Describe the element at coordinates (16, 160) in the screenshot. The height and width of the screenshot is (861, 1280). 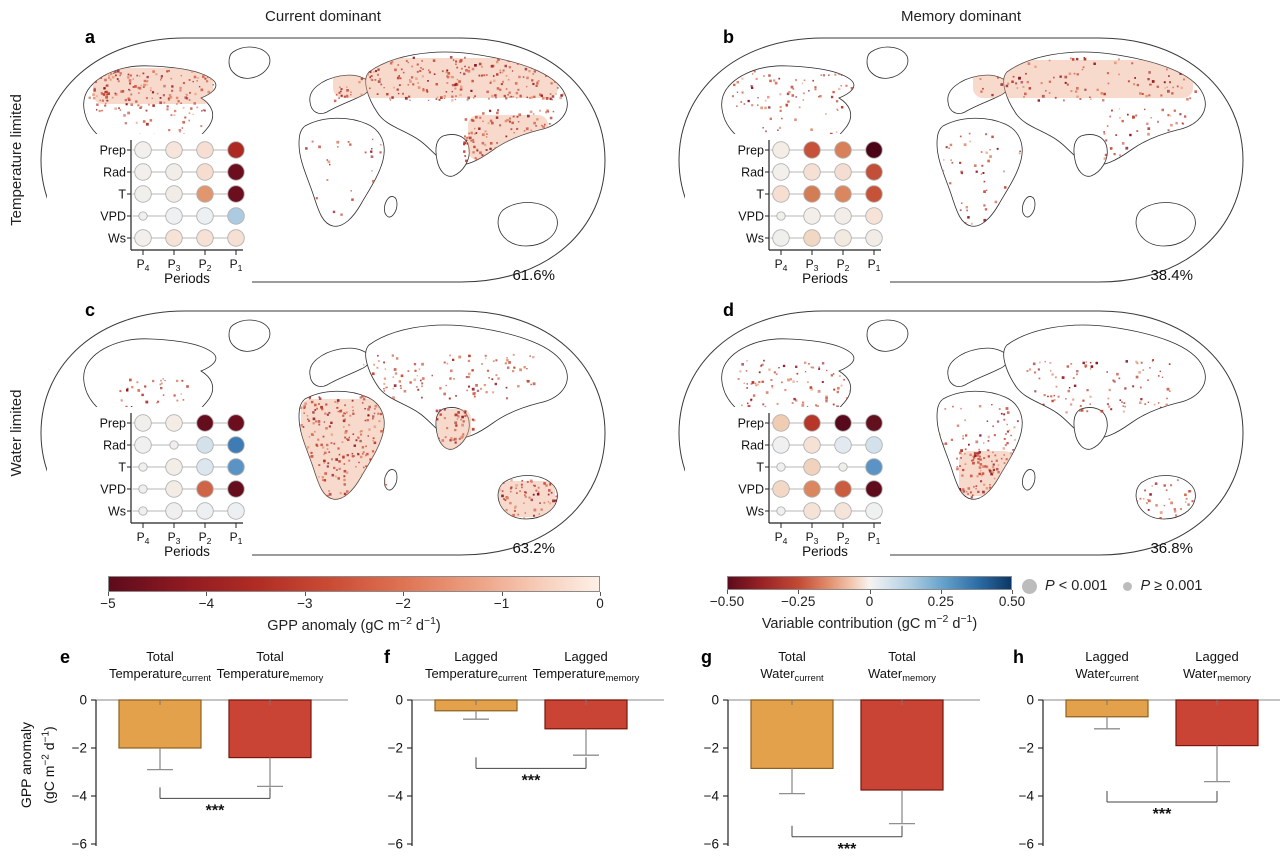
I see `row-title-temperature-limited: Temperature limited` at that location.